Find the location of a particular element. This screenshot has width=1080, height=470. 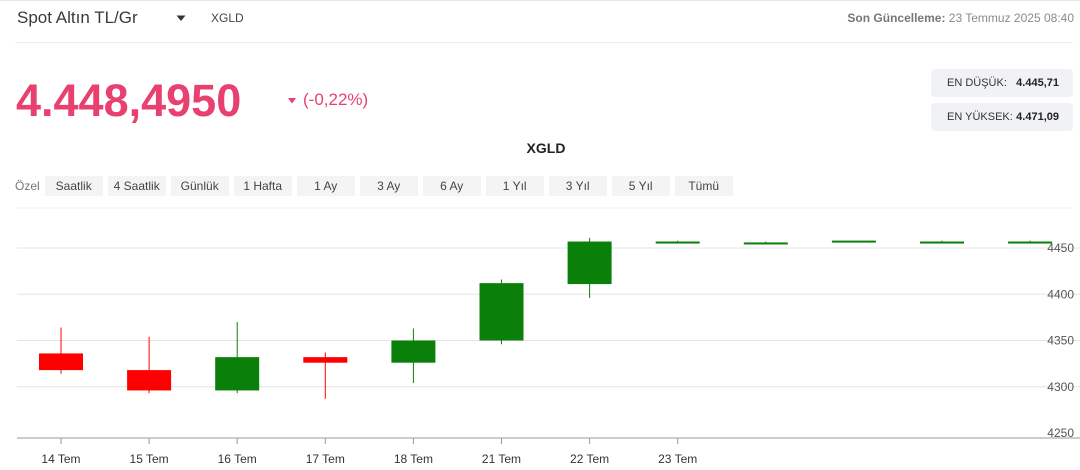

custom-range-label: Özel is located at coordinates (27, 186).